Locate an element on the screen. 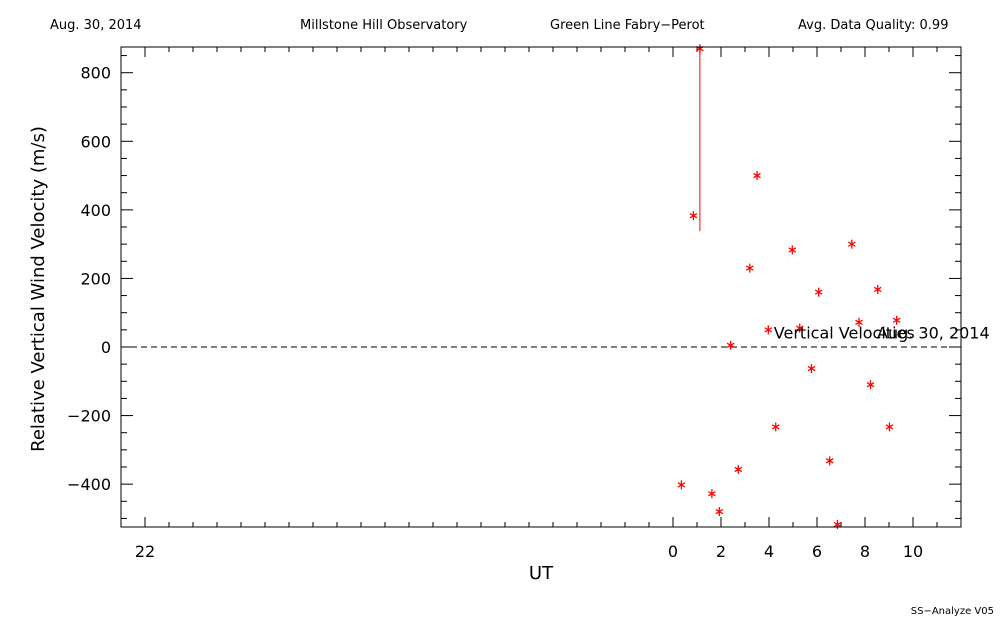 The width and height of the screenshot is (1000, 625). legend-date: Aug. 30, 2014 is located at coordinates (933, 332).